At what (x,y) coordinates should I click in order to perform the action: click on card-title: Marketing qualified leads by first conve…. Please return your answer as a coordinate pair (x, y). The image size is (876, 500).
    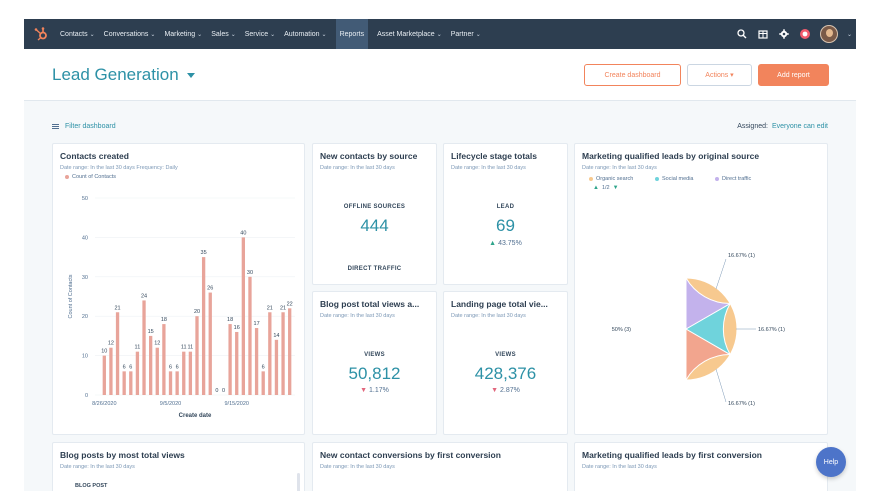
    Looking at the image, I should click on (672, 455).